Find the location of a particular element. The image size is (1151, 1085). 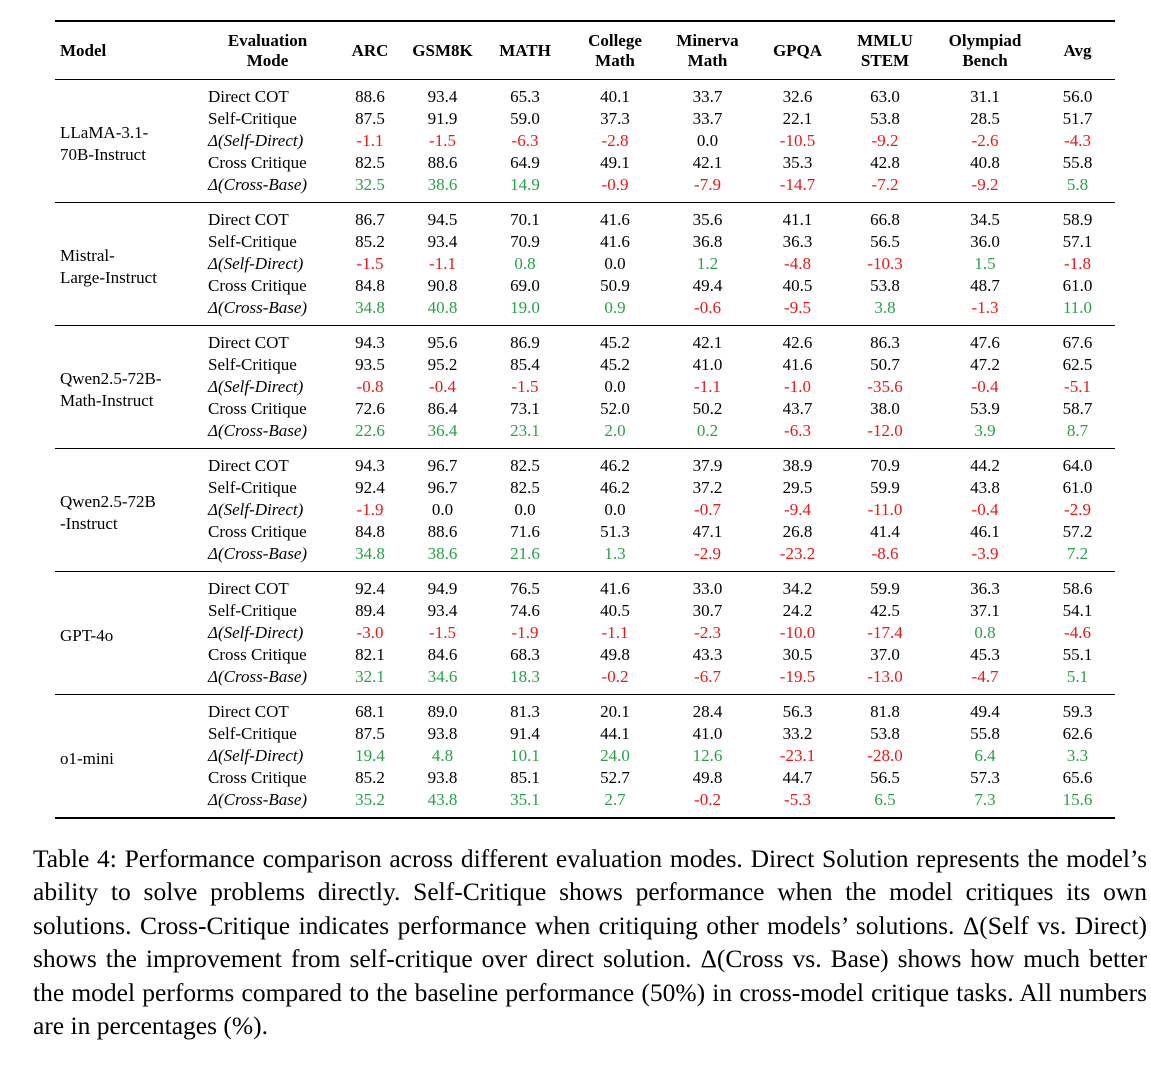

column-header-arc: ARC is located at coordinates (370, 51).